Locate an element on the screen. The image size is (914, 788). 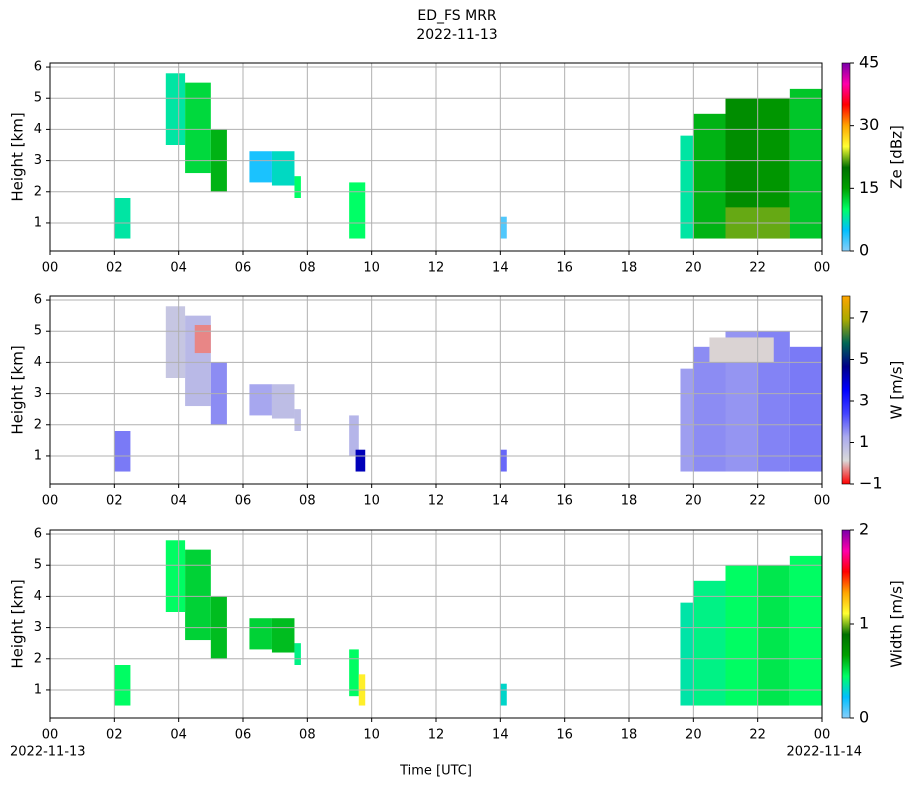
colorbar-label: W [m/s] is located at coordinates (897, 390).